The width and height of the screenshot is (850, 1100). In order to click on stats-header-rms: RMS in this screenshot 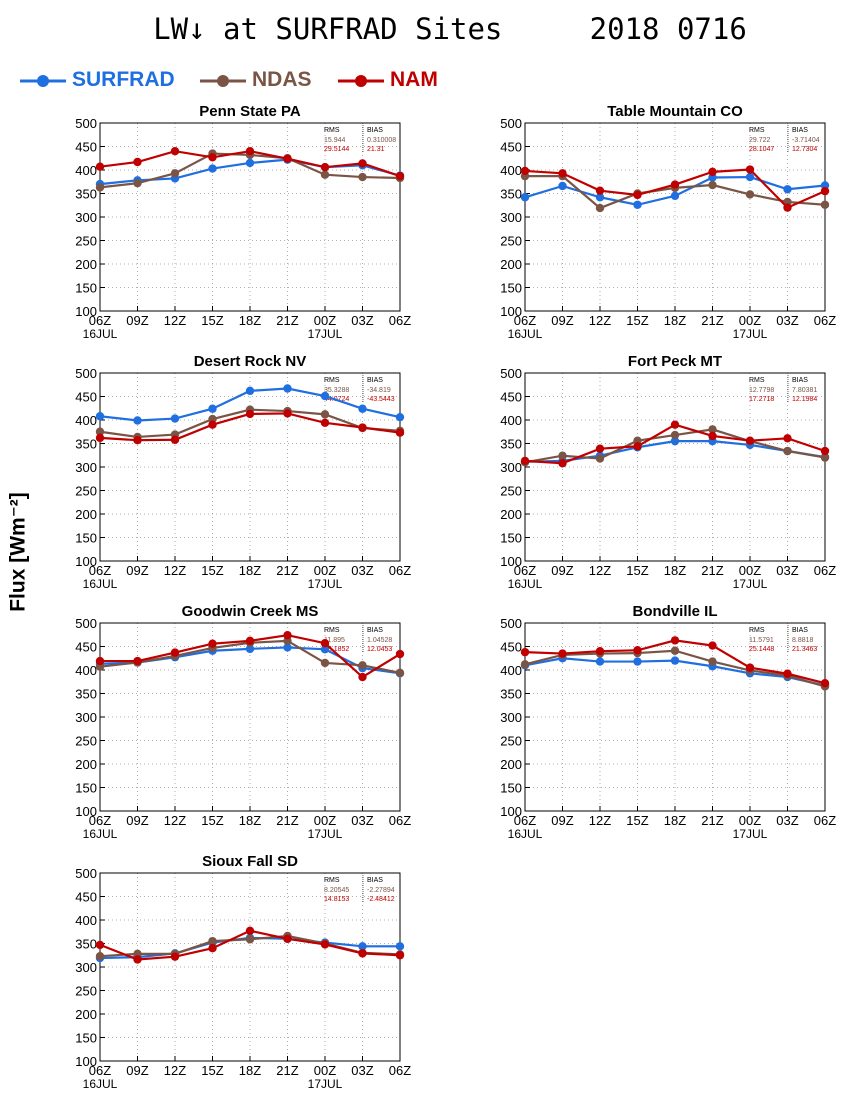, I will do `click(332, 380)`.